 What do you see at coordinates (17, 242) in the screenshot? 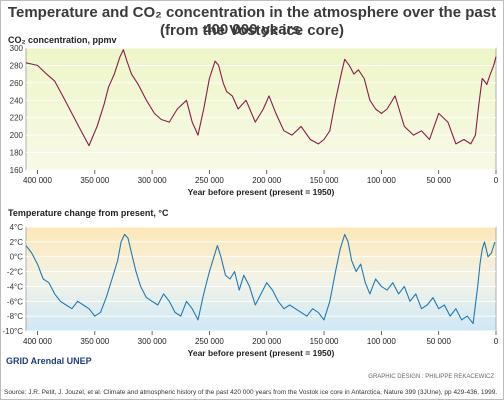
I see `temp-ytick-label: 2°C` at bounding box center [17, 242].